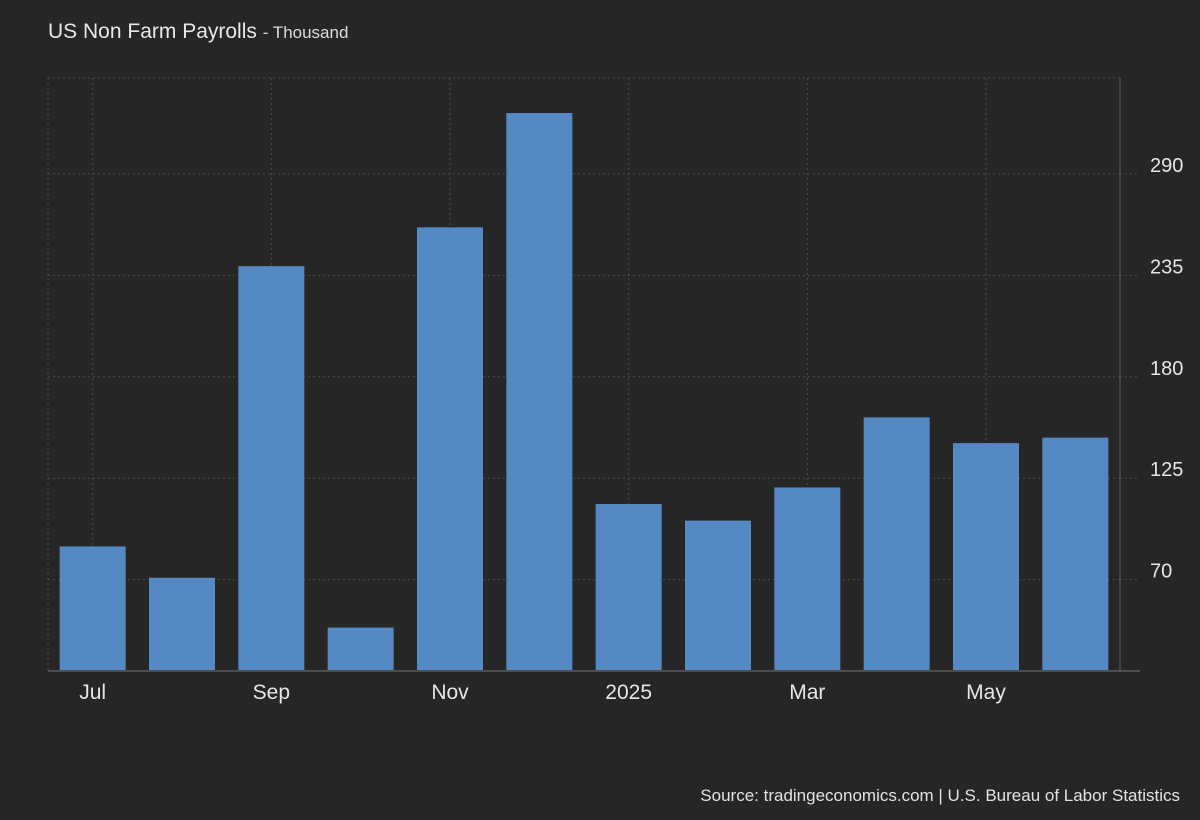 The image size is (1200, 820). What do you see at coordinates (1166, 166) in the screenshot?
I see `y-tick-label: 290` at bounding box center [1166, 166].